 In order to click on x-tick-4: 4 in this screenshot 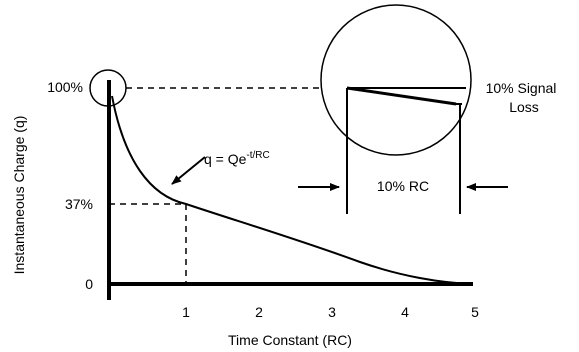, I will do `click(405, 312)`.